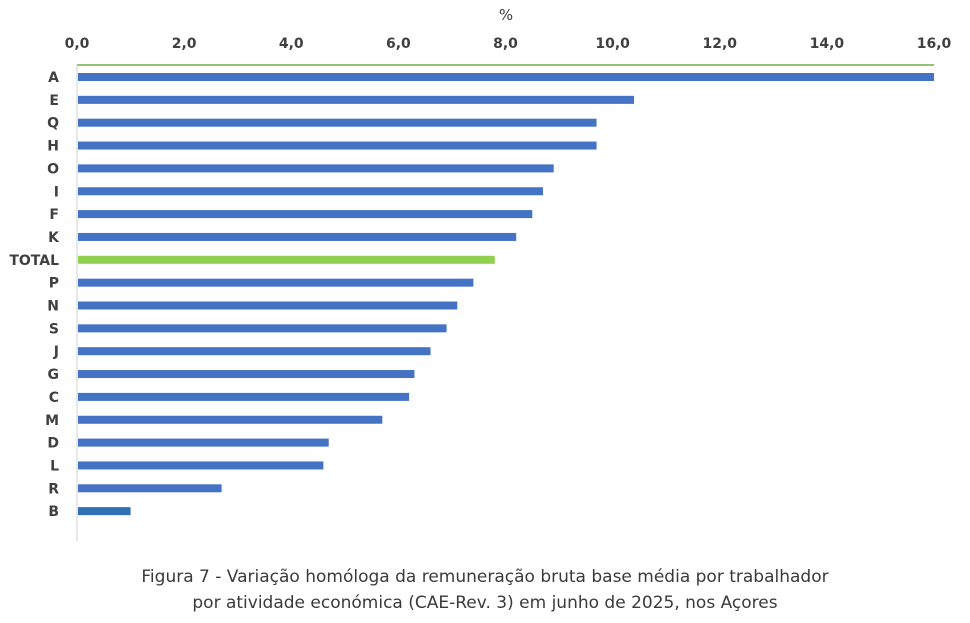  Describe the element at coordinates (150, 488) in the screenshot. I see `bar-r` at that location.